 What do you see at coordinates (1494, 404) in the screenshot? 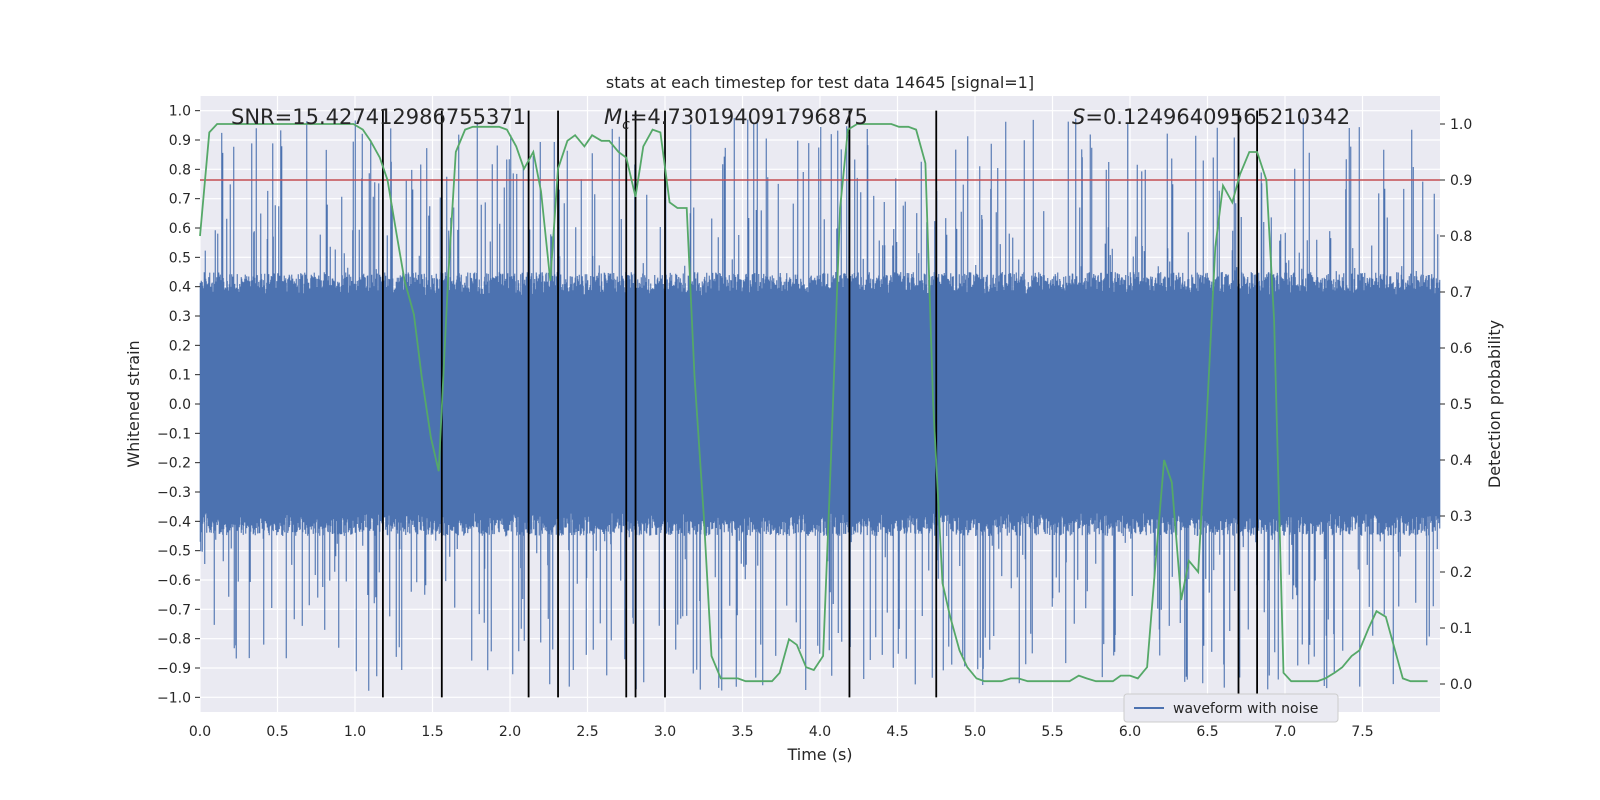
I see `y2-axis-label: Detection probability` at bounding box center [1494, 404].